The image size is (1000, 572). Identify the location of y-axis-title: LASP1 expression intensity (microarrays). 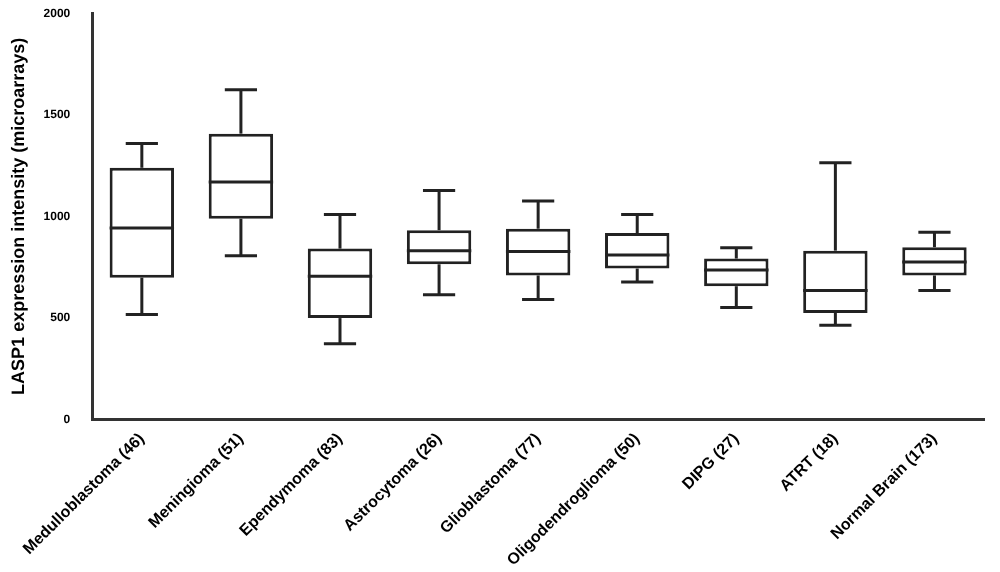
(17, 216).